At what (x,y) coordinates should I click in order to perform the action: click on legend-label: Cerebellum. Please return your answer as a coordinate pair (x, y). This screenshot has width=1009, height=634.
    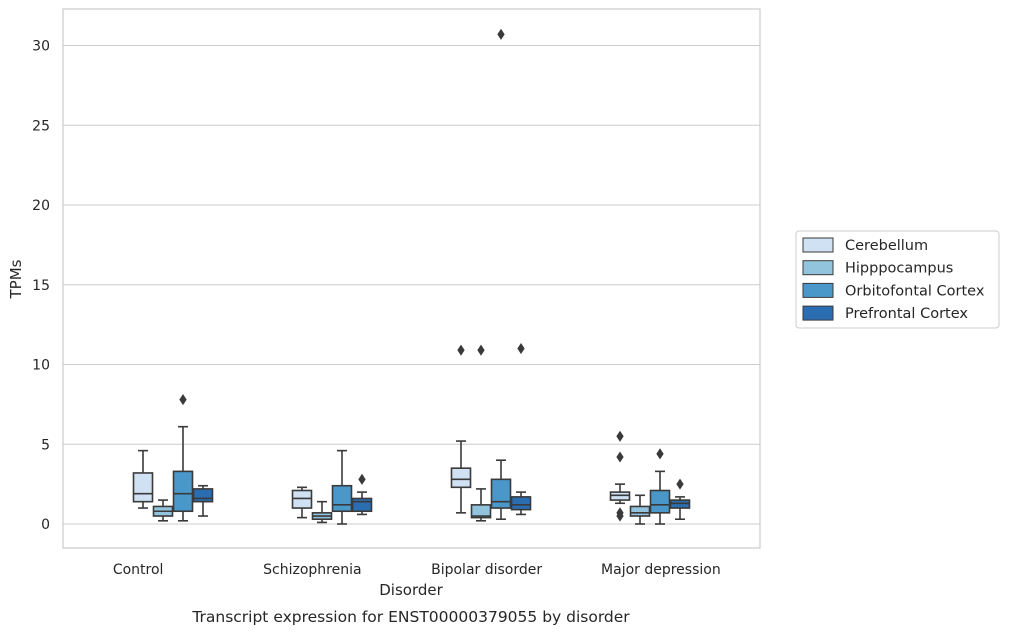
    Looking at the image, I should click on (886, 246).